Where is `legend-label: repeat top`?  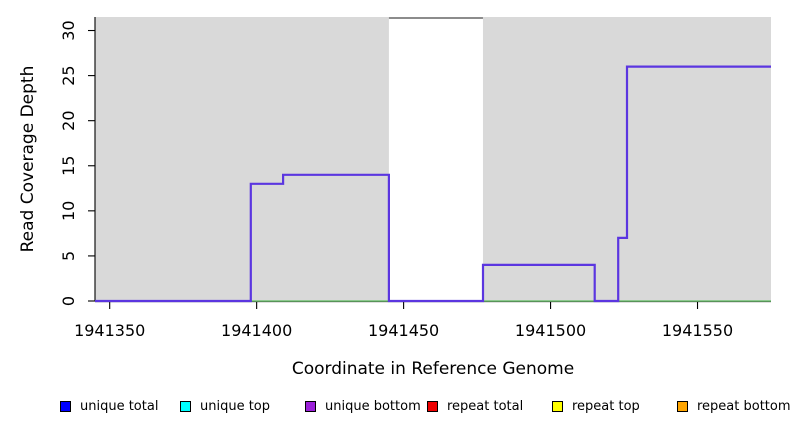
legend-label: repeat top is located at coordinates (606, 406).